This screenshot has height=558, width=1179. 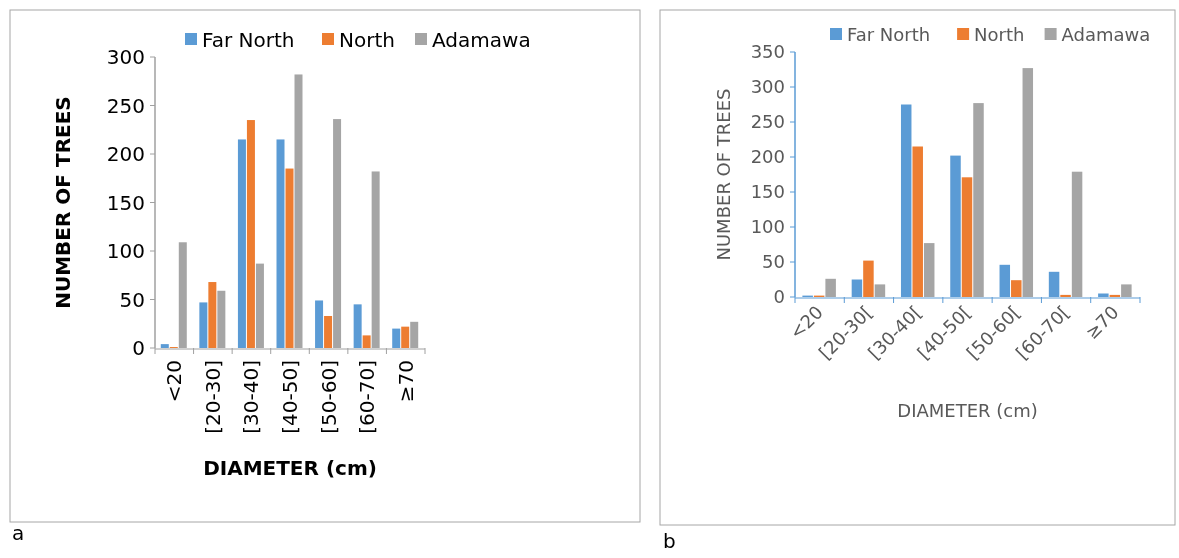 What do you see at coordinates (212, 397) in the screenshot?
I see `x-tick-label: [20-30]` at bounding box center [212, 397].